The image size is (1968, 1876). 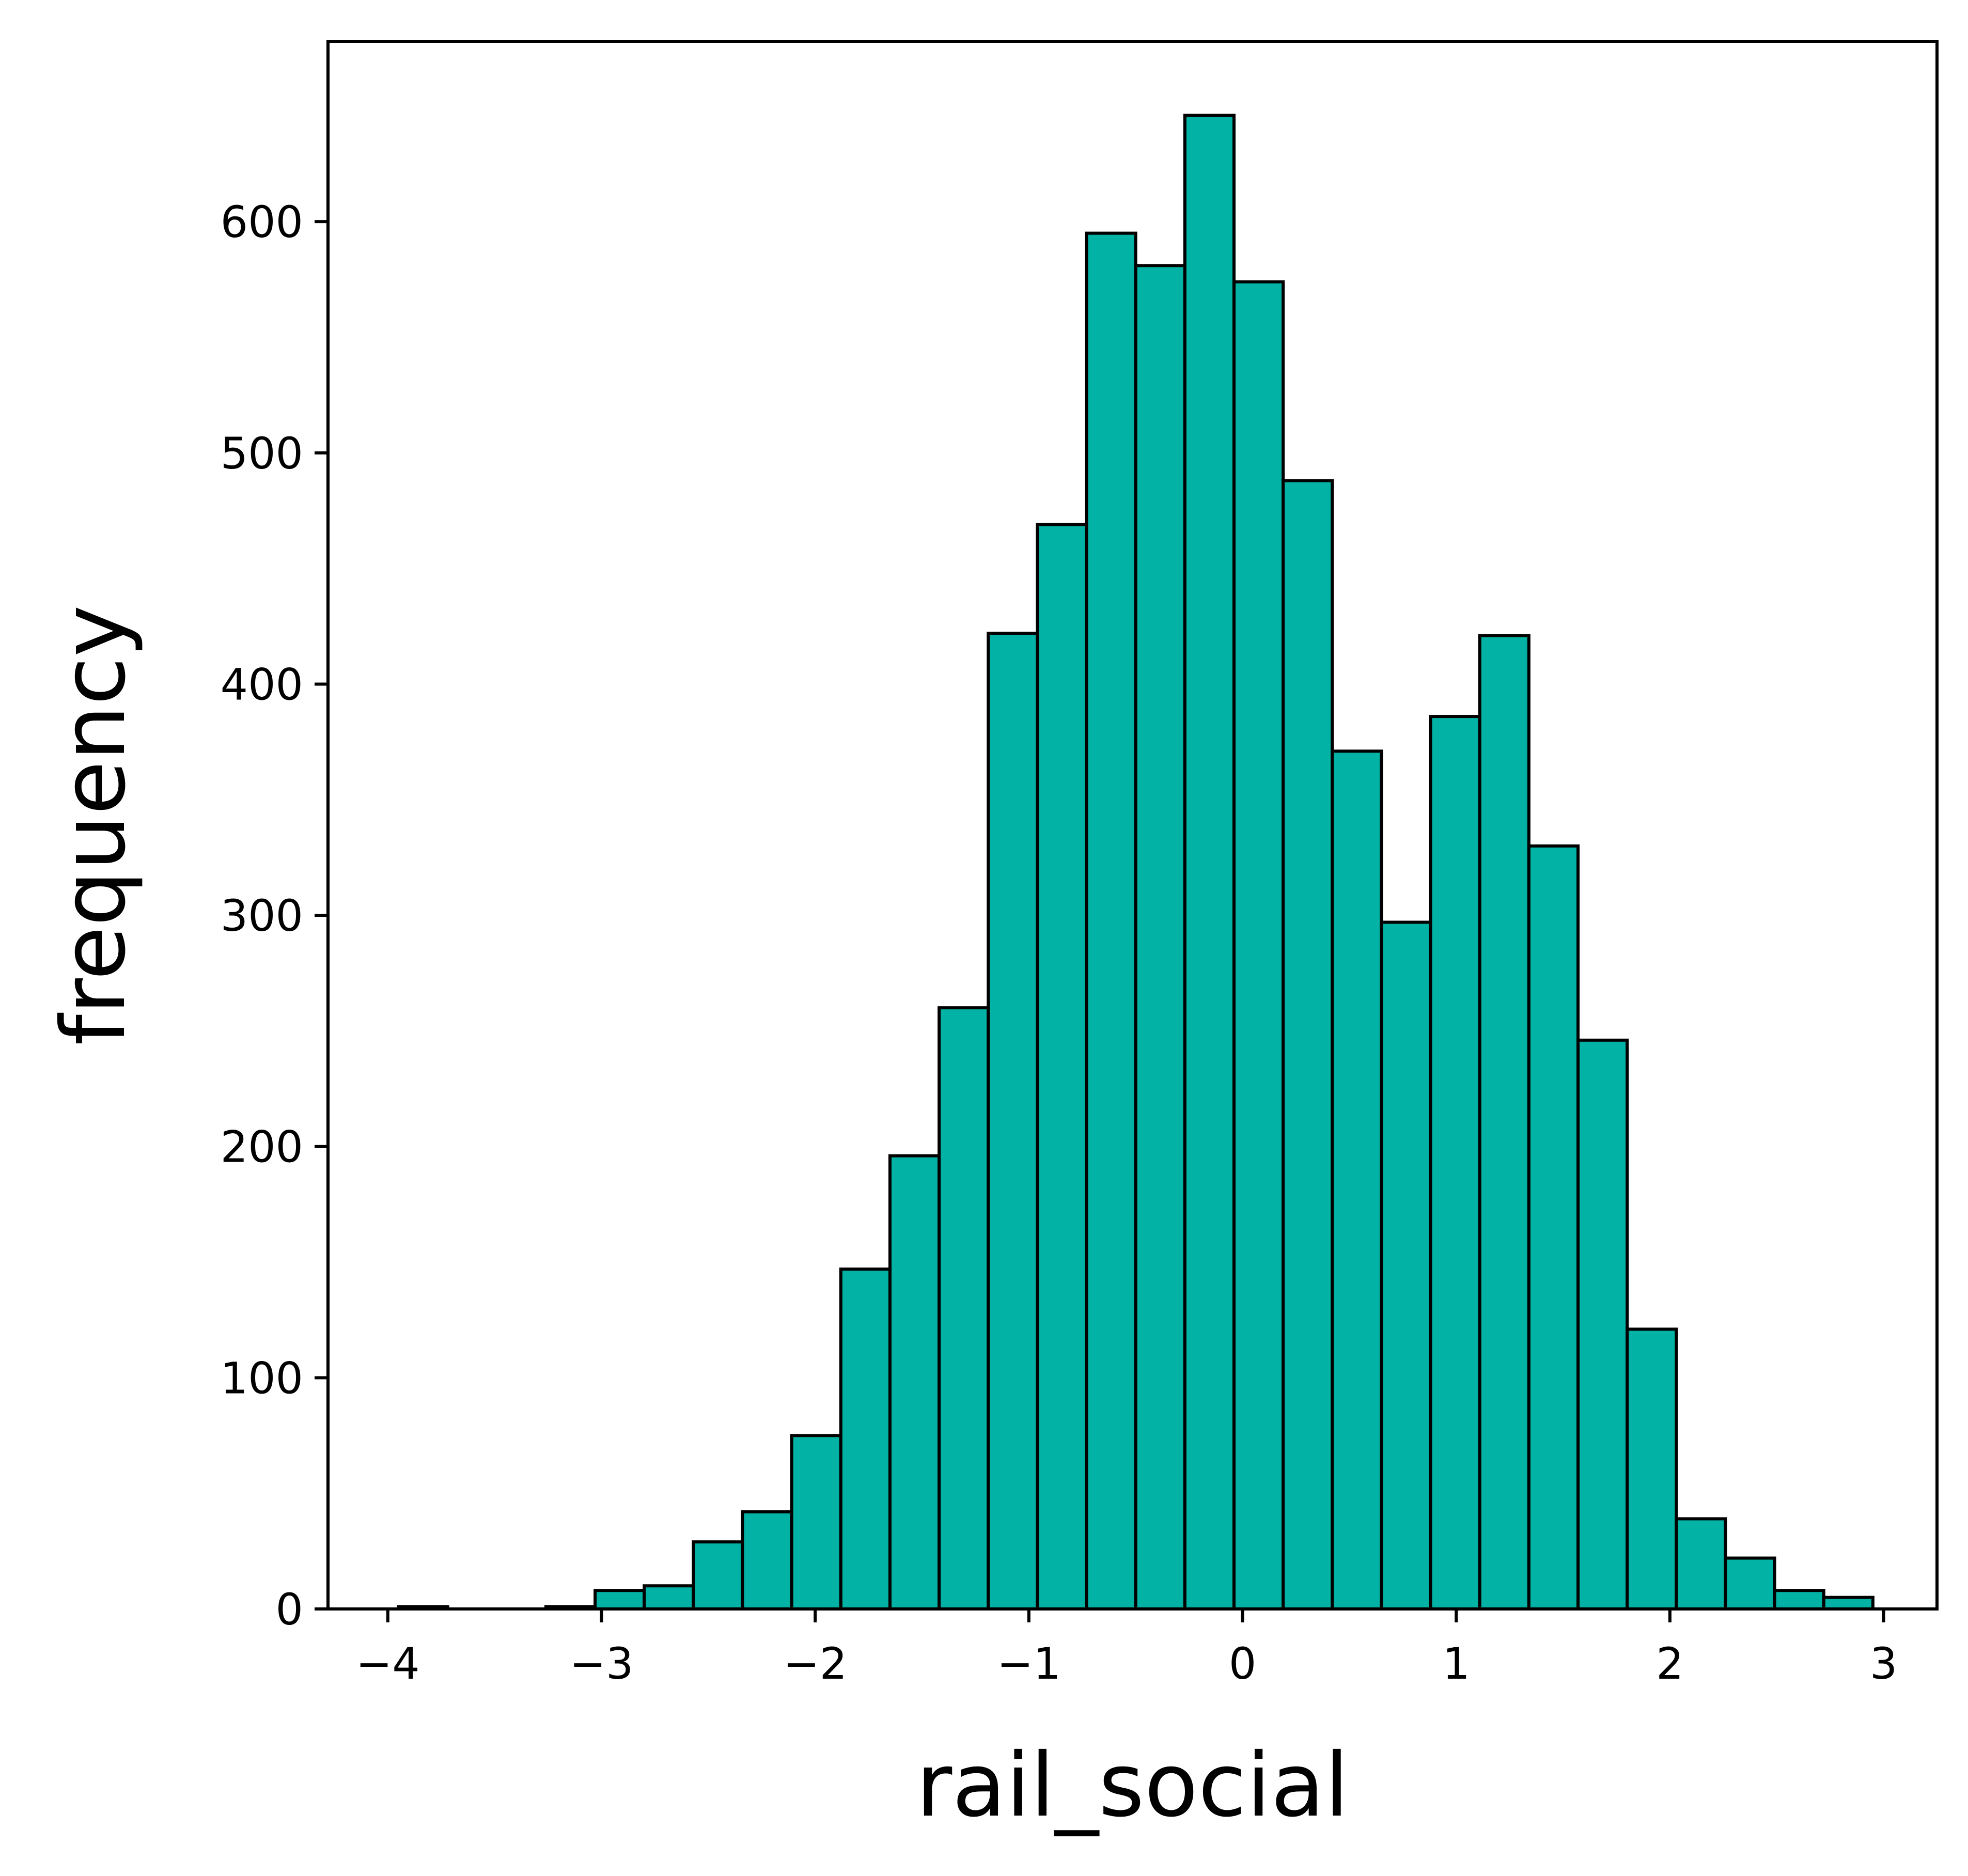 I want to click on y-tick-label: 600, so click(x=262, y=222).